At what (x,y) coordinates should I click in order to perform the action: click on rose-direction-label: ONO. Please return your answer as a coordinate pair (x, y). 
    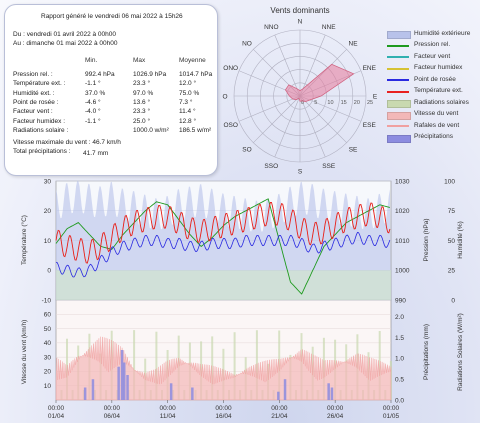
    Looking at the image, I should click on (230, 68).